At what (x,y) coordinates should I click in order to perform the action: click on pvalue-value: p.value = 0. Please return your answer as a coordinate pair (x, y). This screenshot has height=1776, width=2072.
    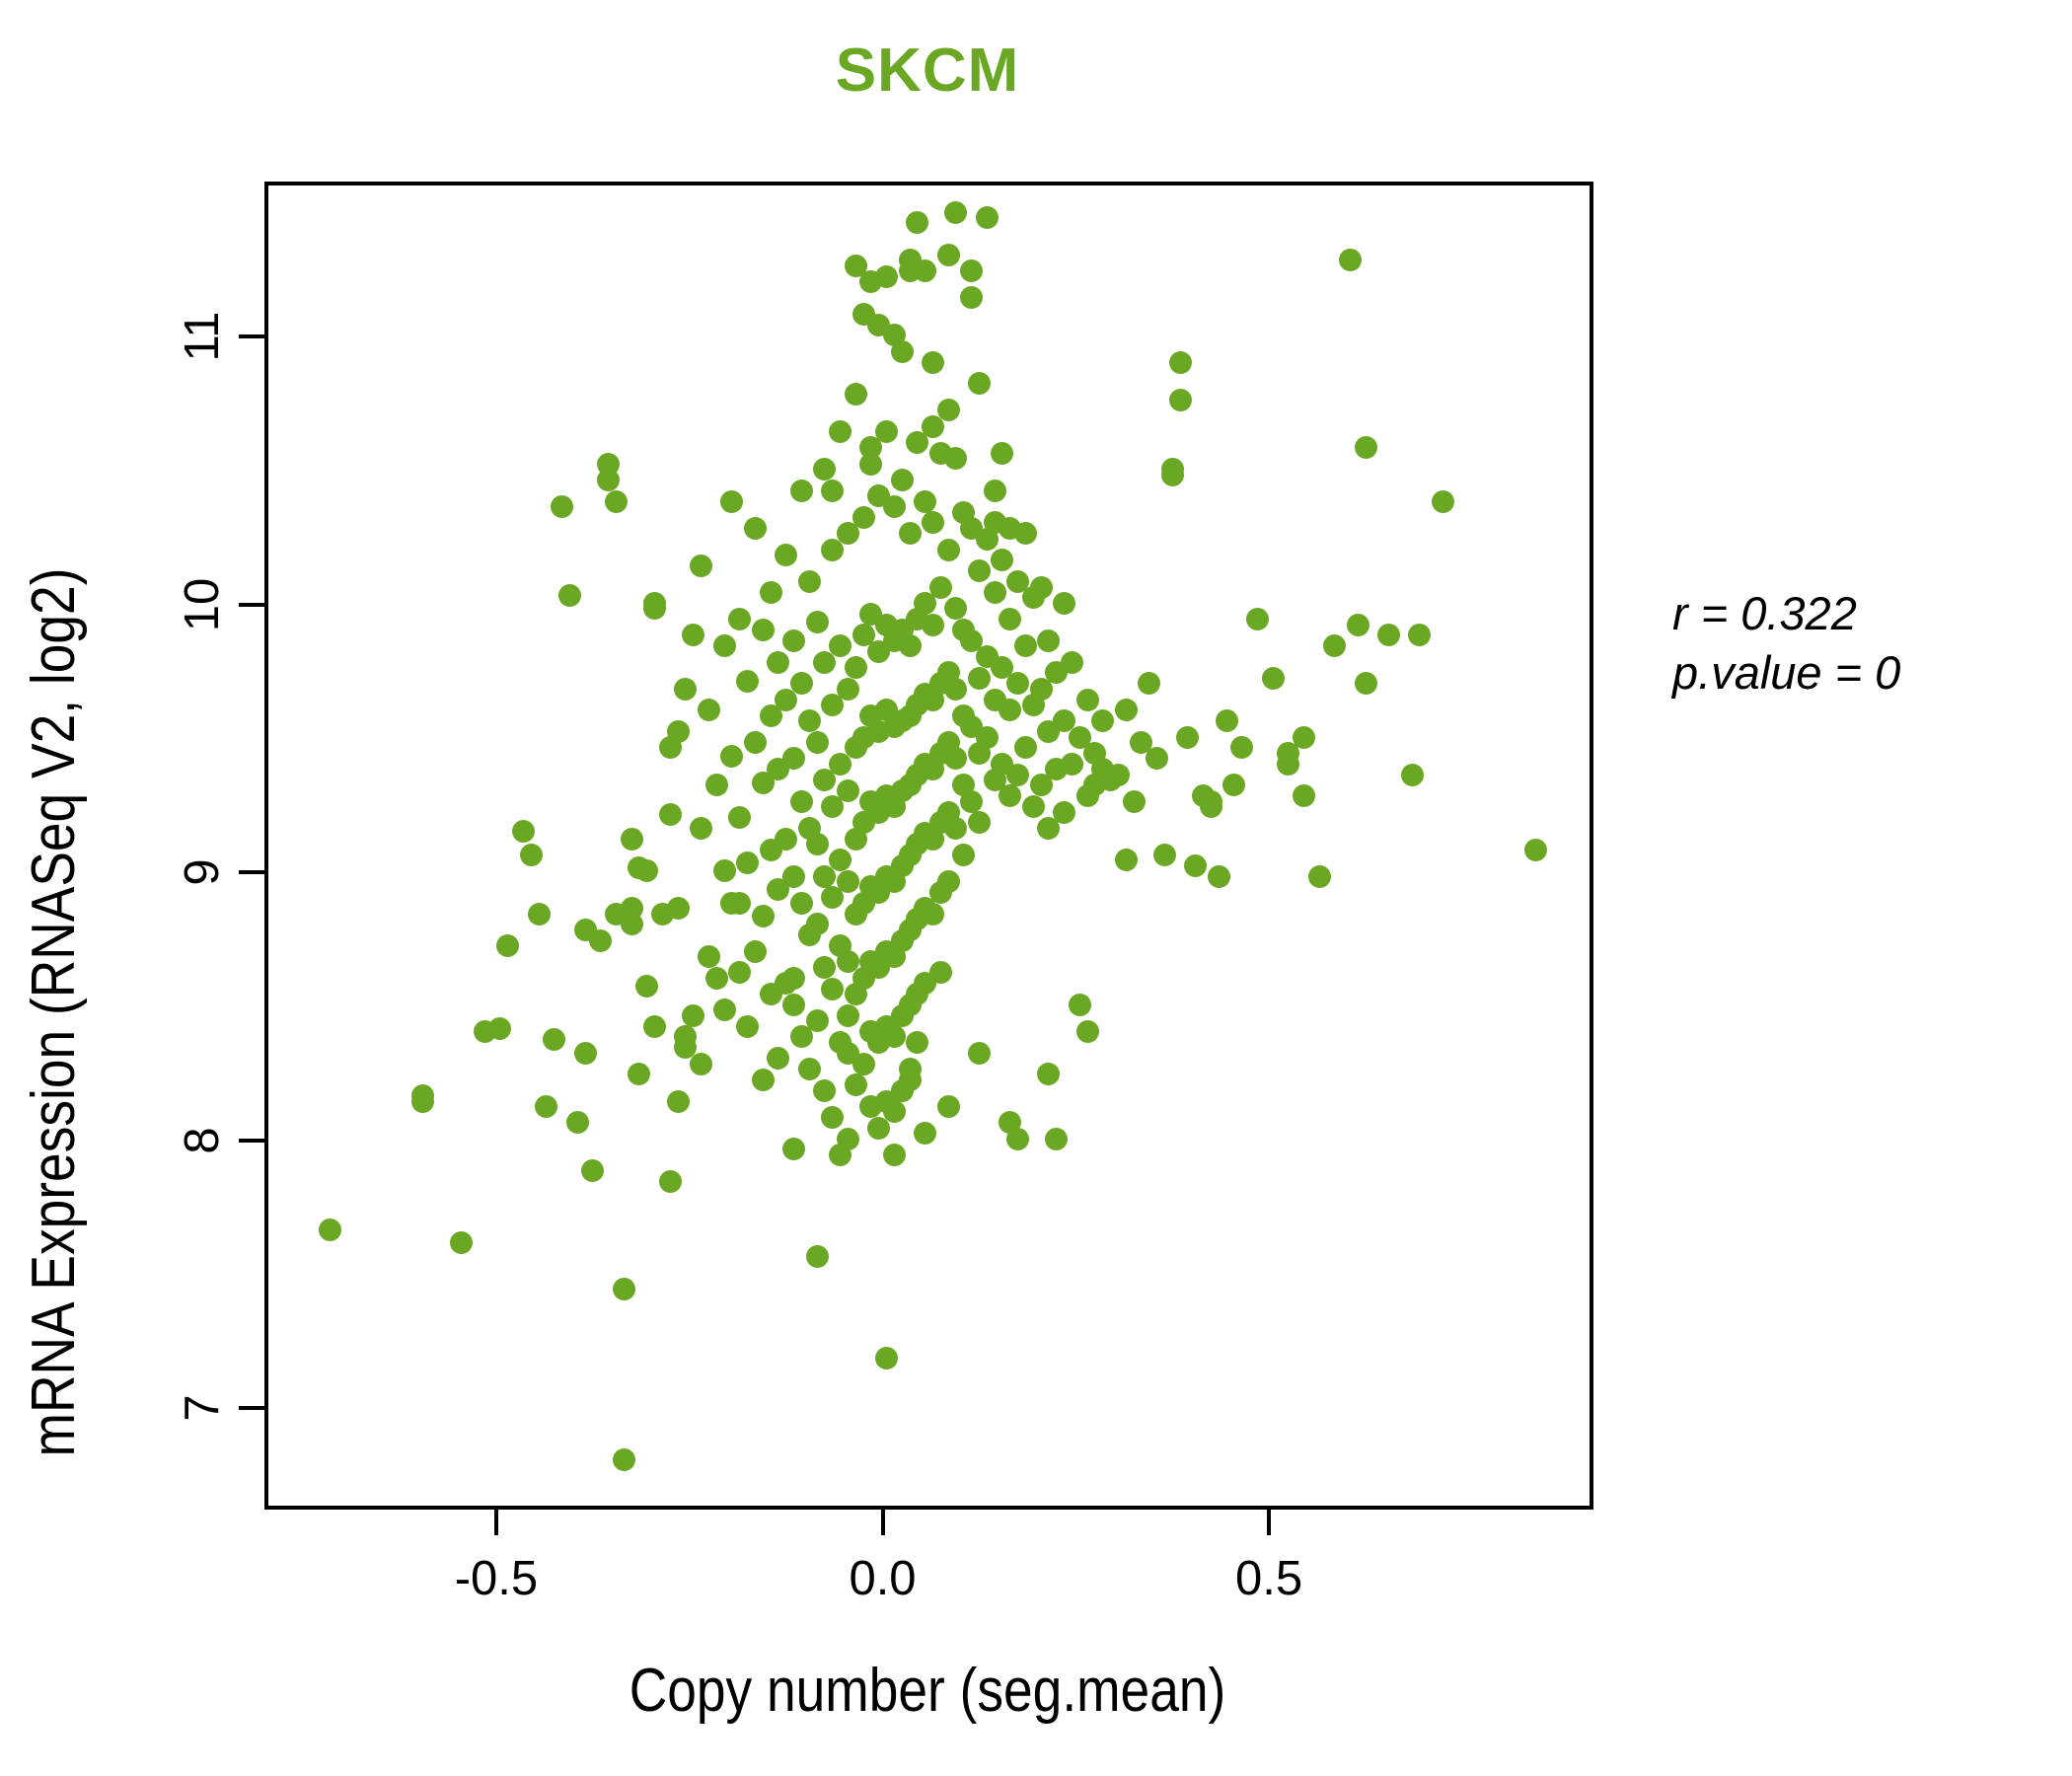
    Looking at the image, I should click on (1787, 673).